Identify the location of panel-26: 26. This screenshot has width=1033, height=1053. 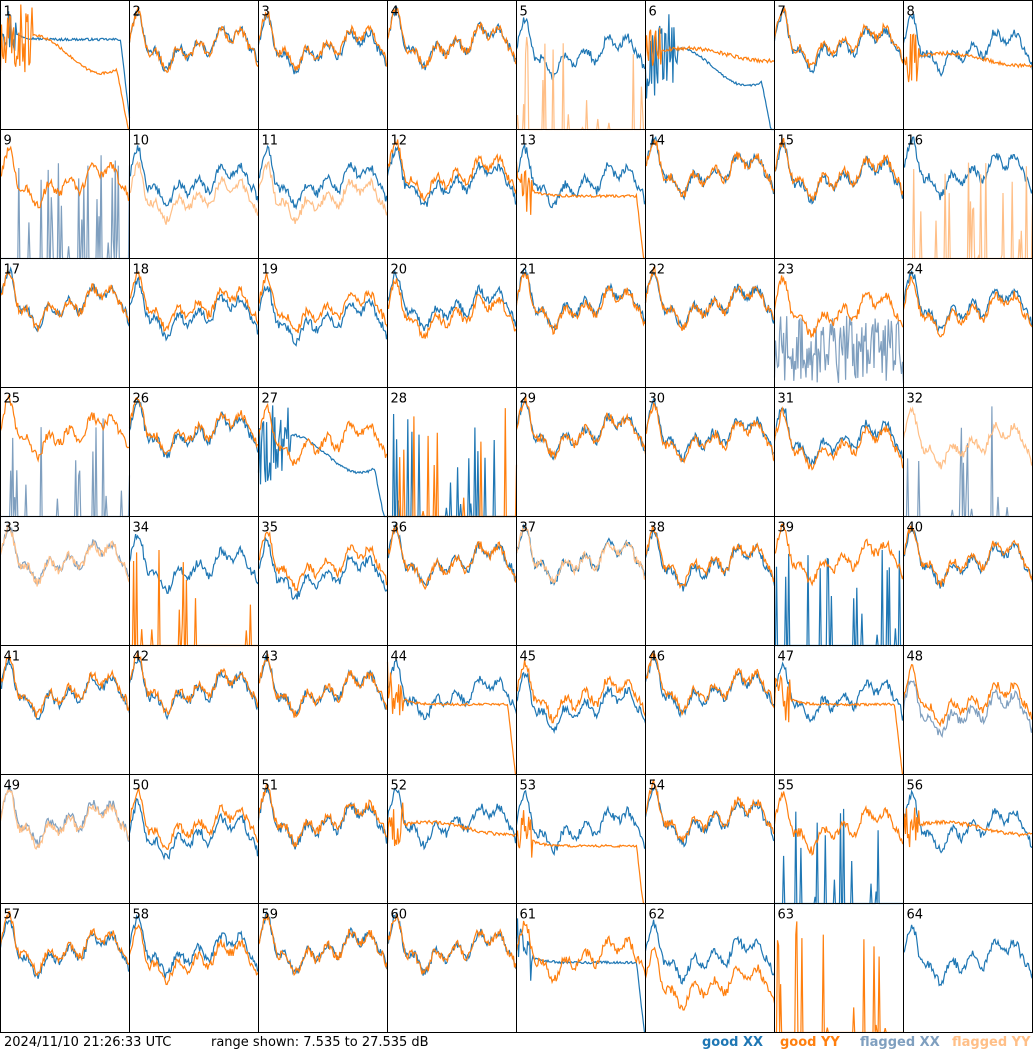
(193, 452).